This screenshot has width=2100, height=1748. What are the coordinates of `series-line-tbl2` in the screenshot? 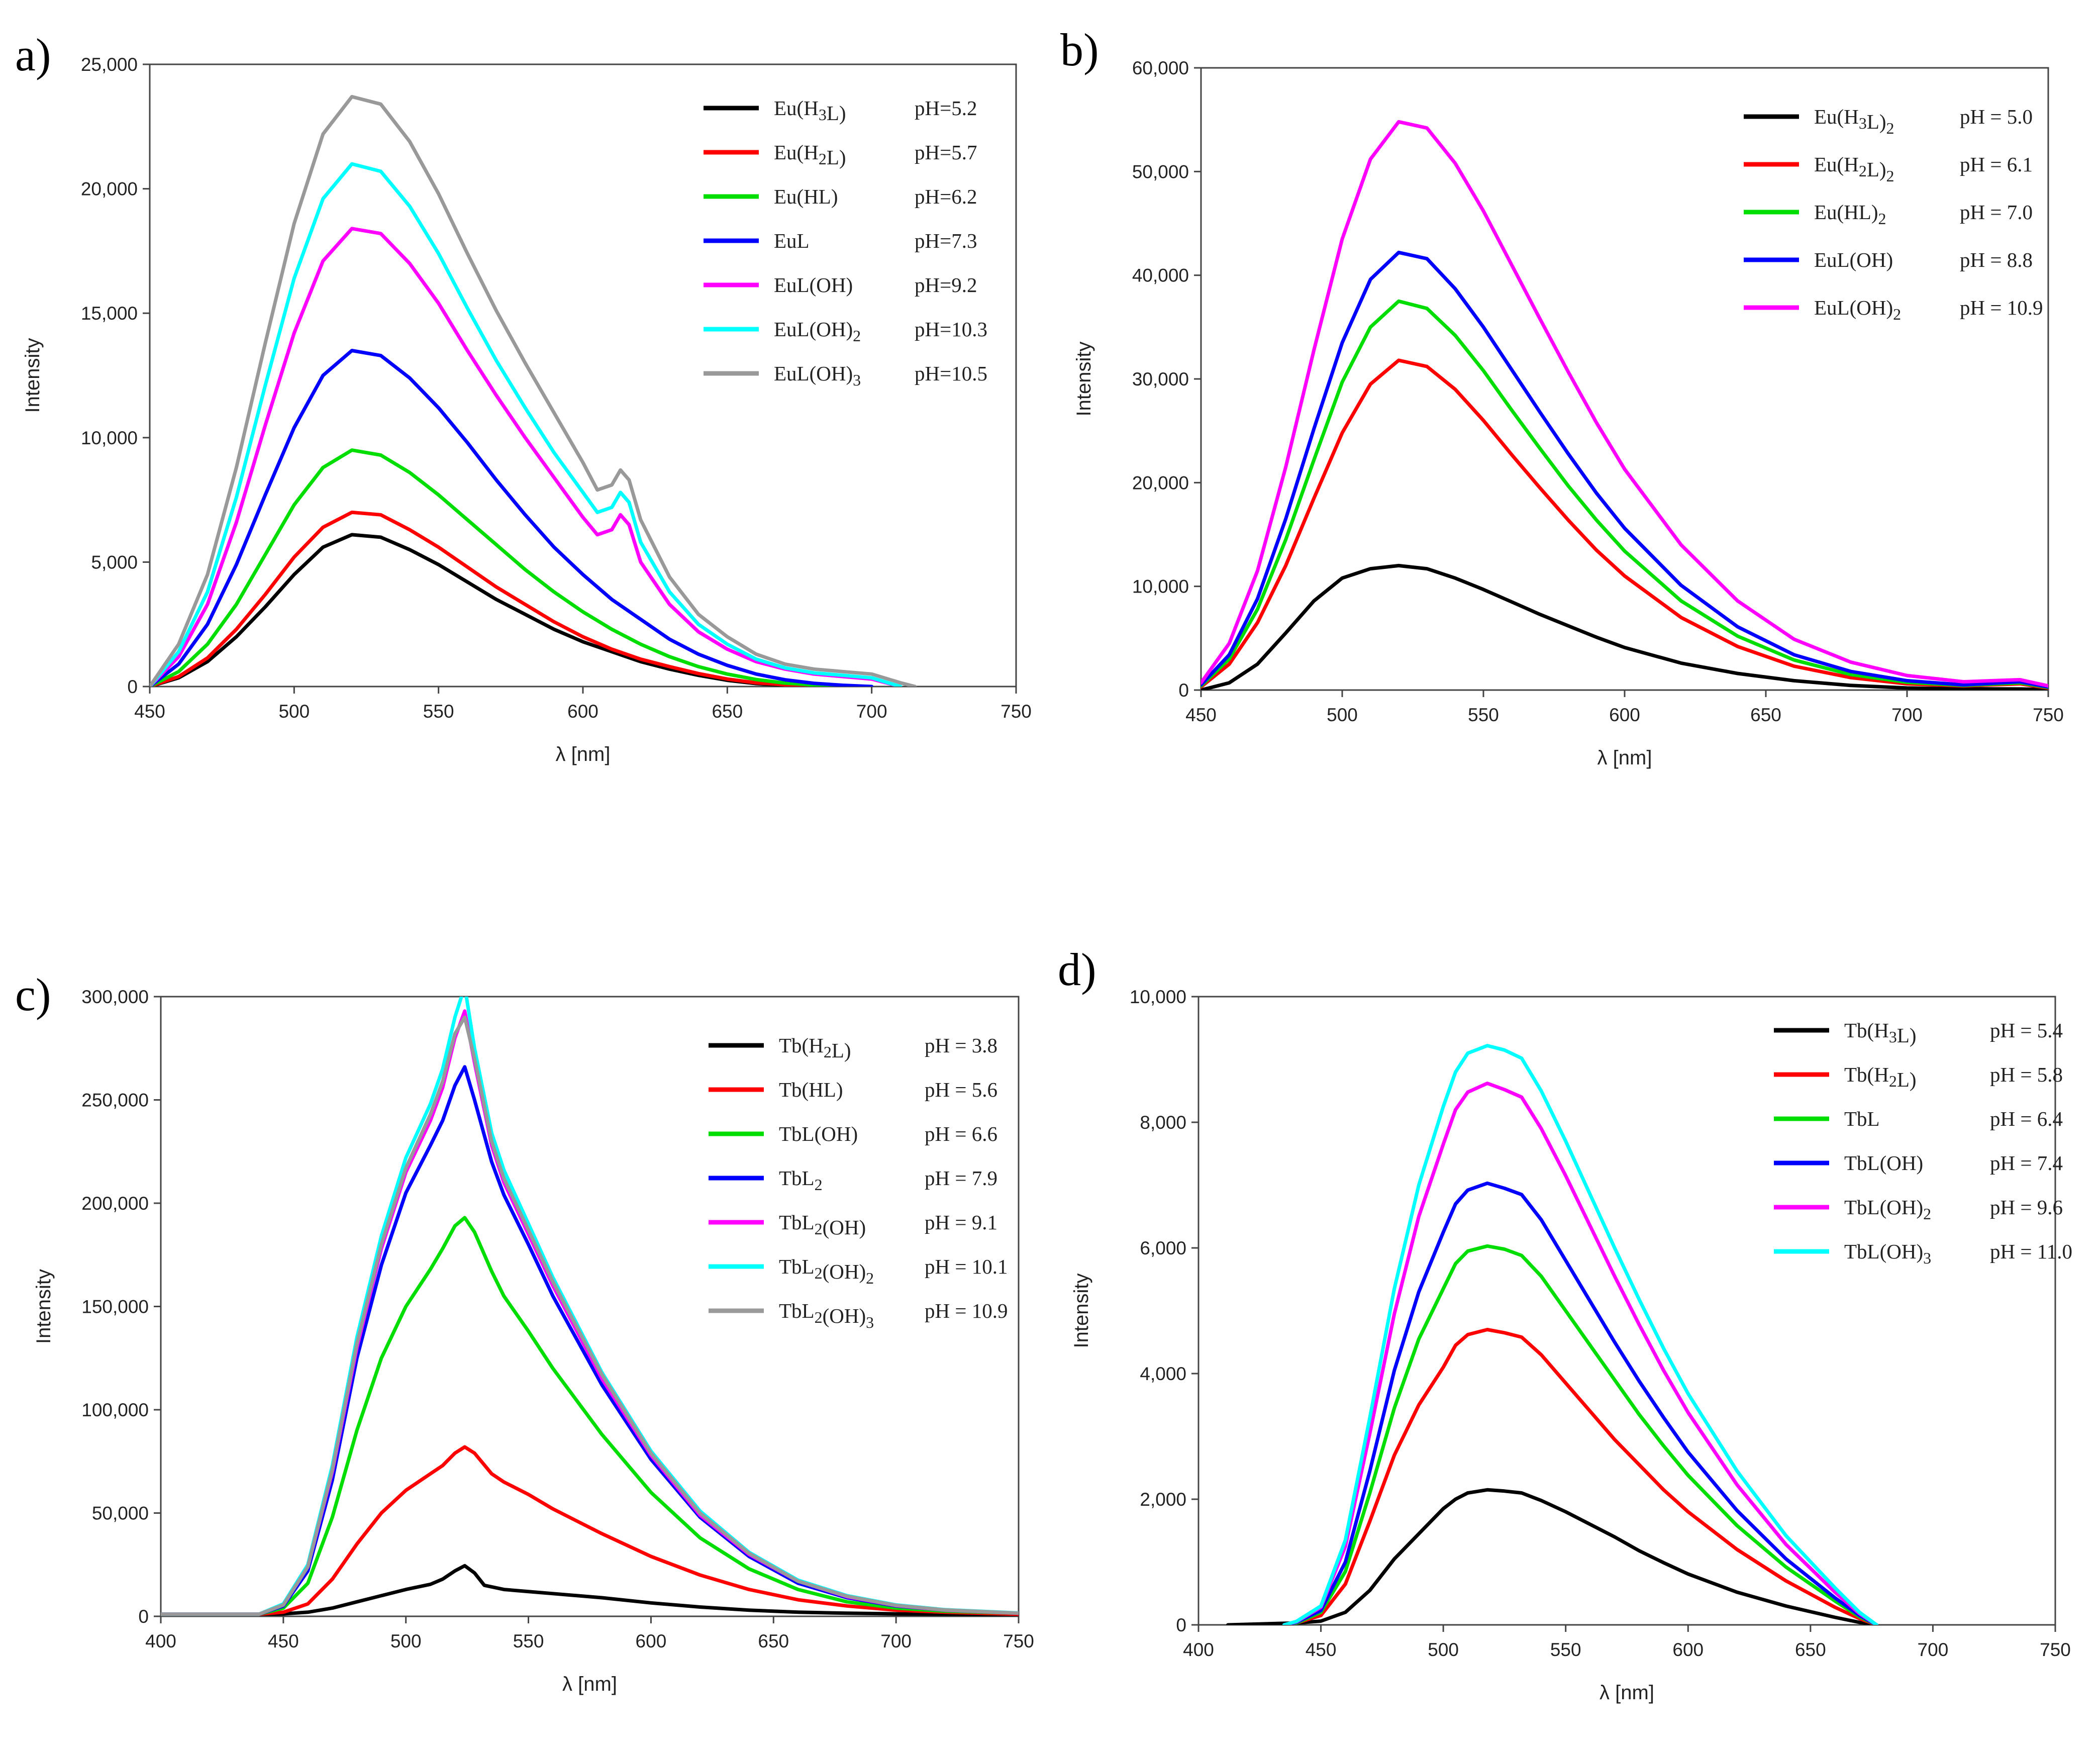 It's located at (590, 1340).